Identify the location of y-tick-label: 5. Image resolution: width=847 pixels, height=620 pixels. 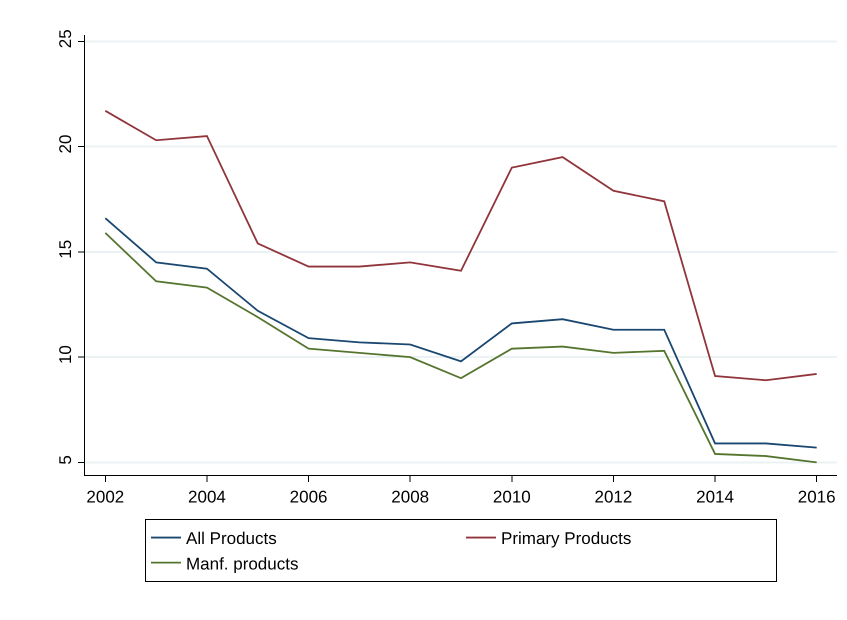
(66, 460).